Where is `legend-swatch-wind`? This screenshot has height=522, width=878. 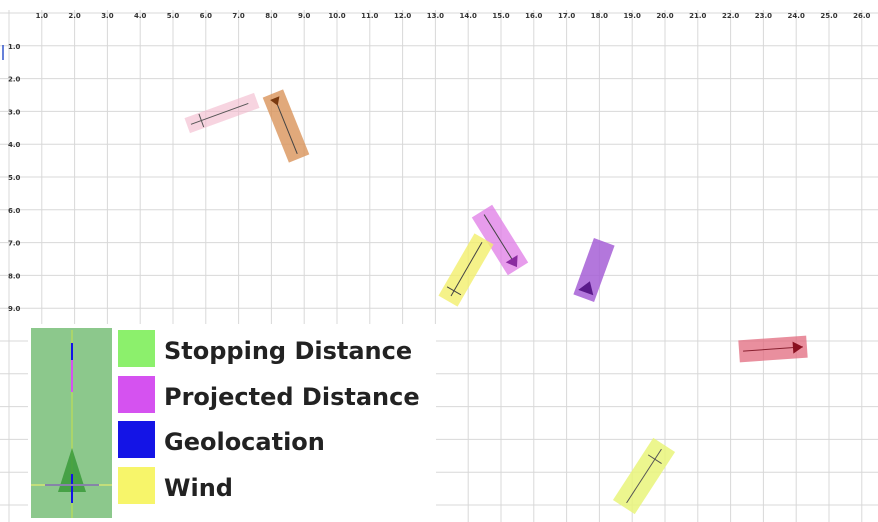
legend-swatch-wind is located at coordinates (136, 485).